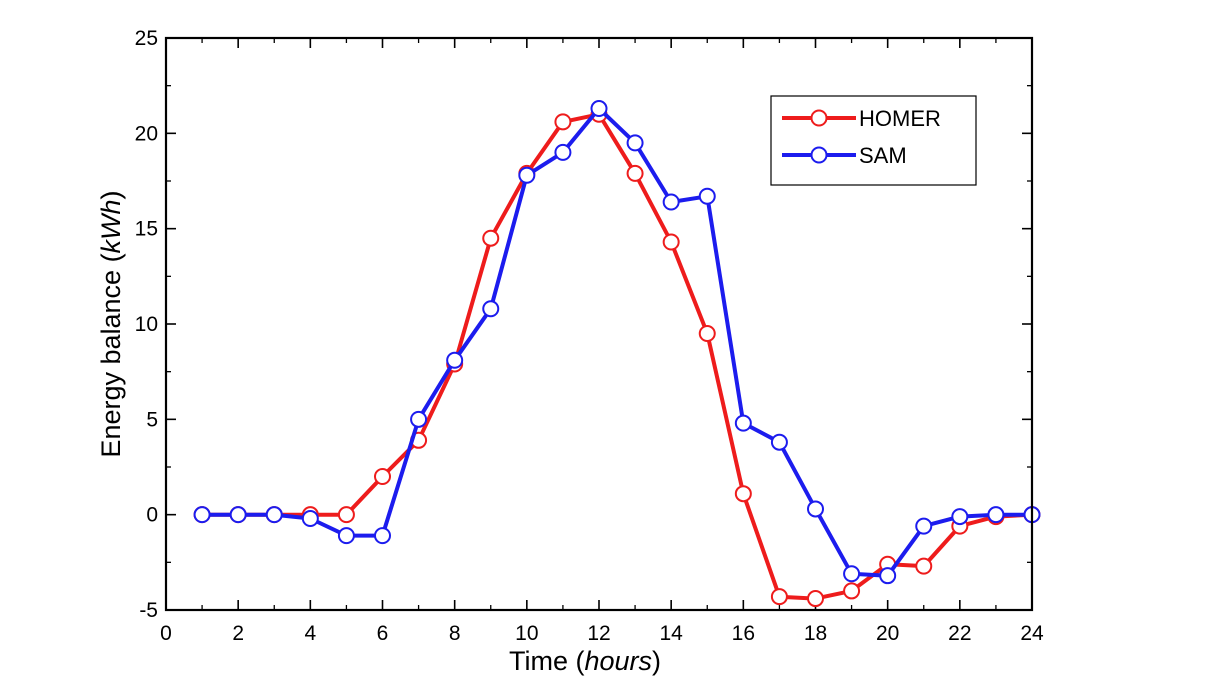  I want to click on legend-label-homer: HOMER, so click(900, 118).